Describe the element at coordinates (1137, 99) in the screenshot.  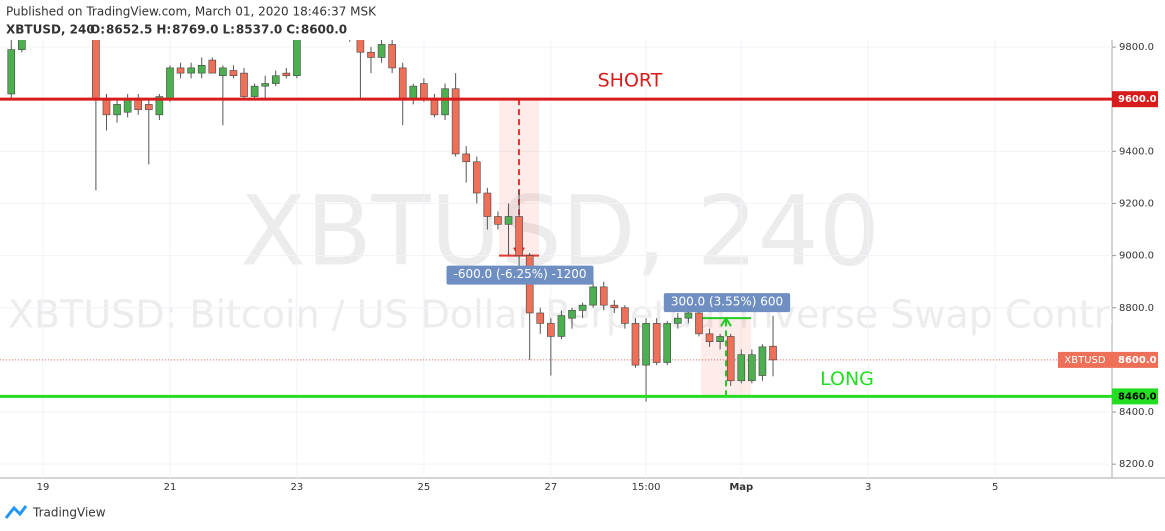
I see `price-tag-label: 9600.0` at that location.